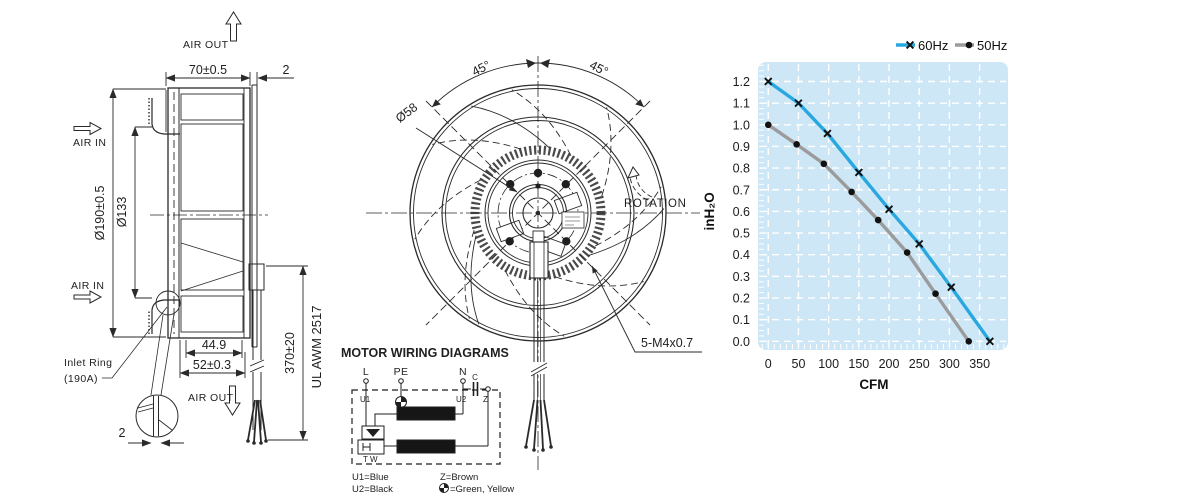 Image resolution: width=1200 pixels, height=500 pixels. What do you see at coordinates (286, 70) in the screenshot?
I see `dim-plate-thickness-top: 2` at bounding box center [286, 70].